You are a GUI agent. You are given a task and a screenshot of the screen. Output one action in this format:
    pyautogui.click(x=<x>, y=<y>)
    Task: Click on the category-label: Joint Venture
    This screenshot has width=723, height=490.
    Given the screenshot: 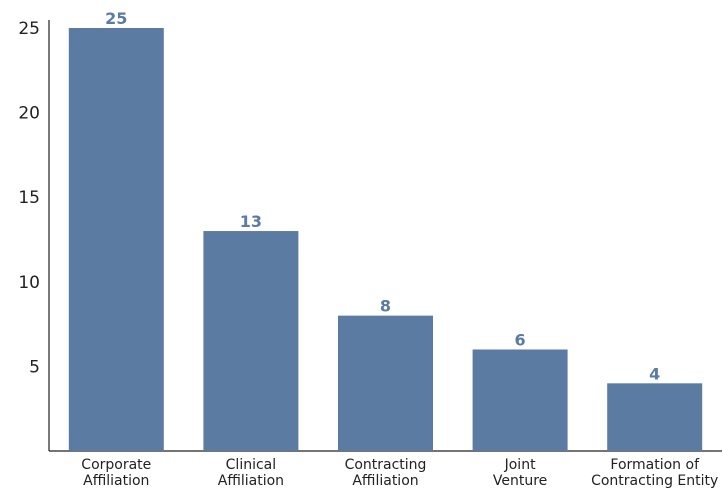 What is the action you would take?
    pyautogui.click(x=520, y=473)
    